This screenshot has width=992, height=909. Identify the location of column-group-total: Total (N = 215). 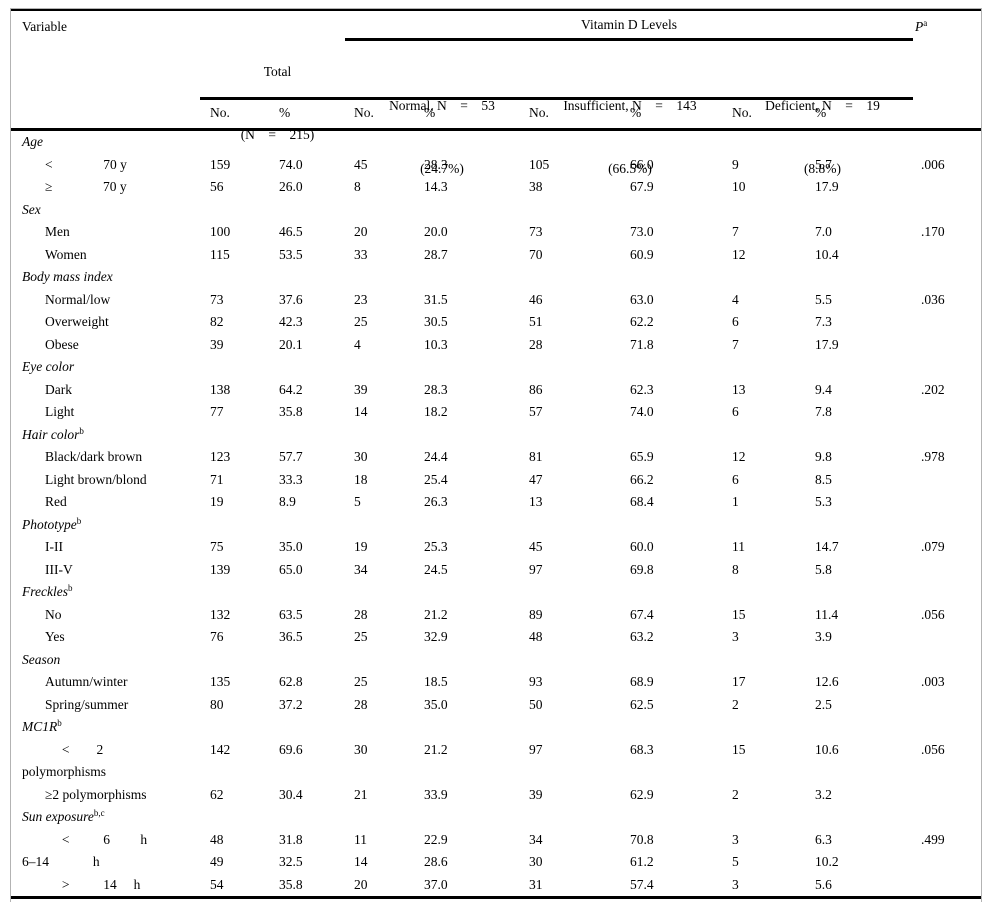
(277, 103).